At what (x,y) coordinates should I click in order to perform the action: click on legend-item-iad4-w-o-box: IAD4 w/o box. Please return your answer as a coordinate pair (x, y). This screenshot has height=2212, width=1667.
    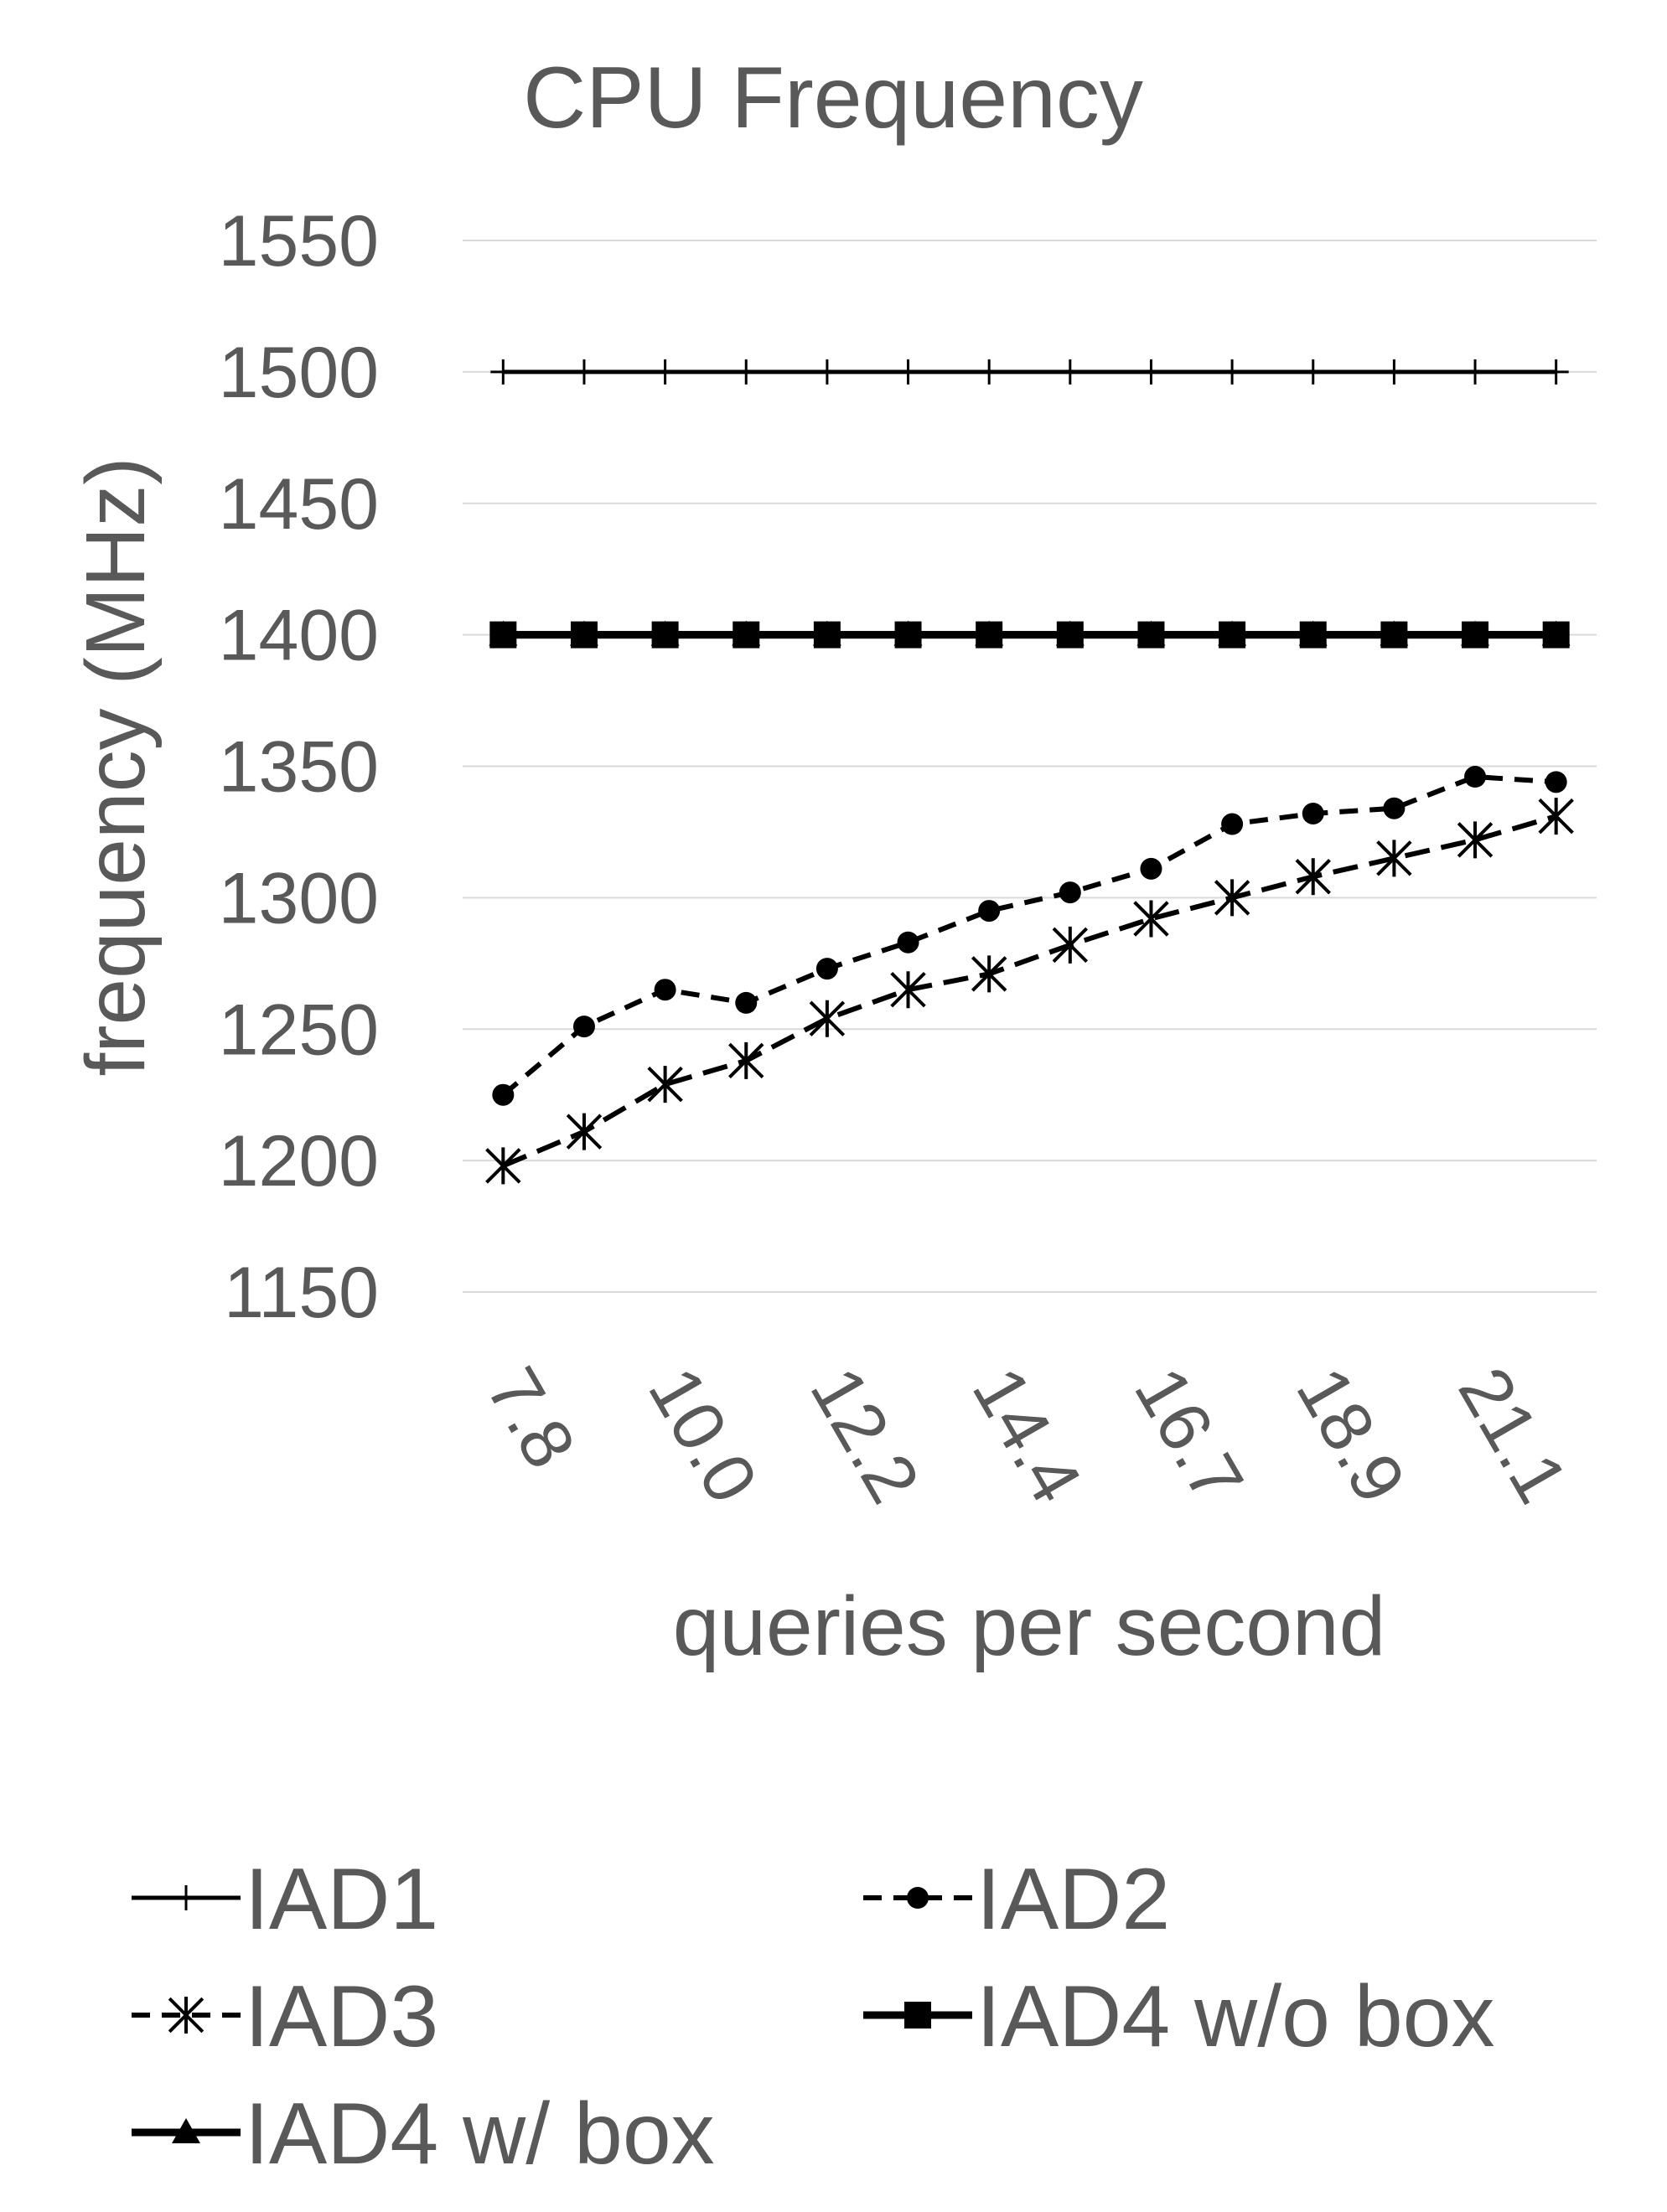
    Looking at the image, I should click on (1179, 2017).